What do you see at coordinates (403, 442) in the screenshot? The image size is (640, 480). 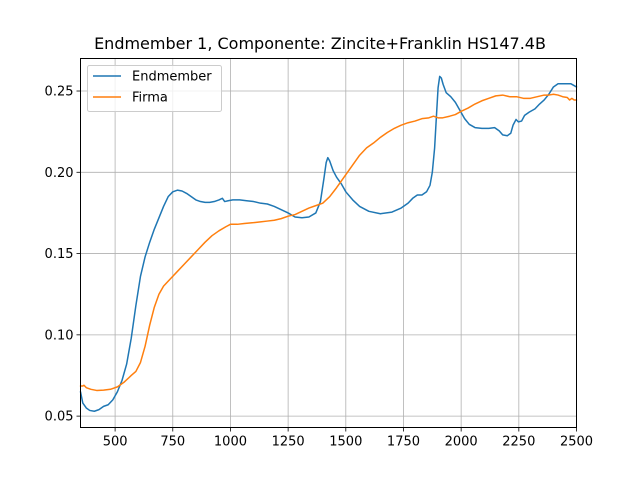 I see `x-tick-label: 1750` at bounding box center [403, 442].